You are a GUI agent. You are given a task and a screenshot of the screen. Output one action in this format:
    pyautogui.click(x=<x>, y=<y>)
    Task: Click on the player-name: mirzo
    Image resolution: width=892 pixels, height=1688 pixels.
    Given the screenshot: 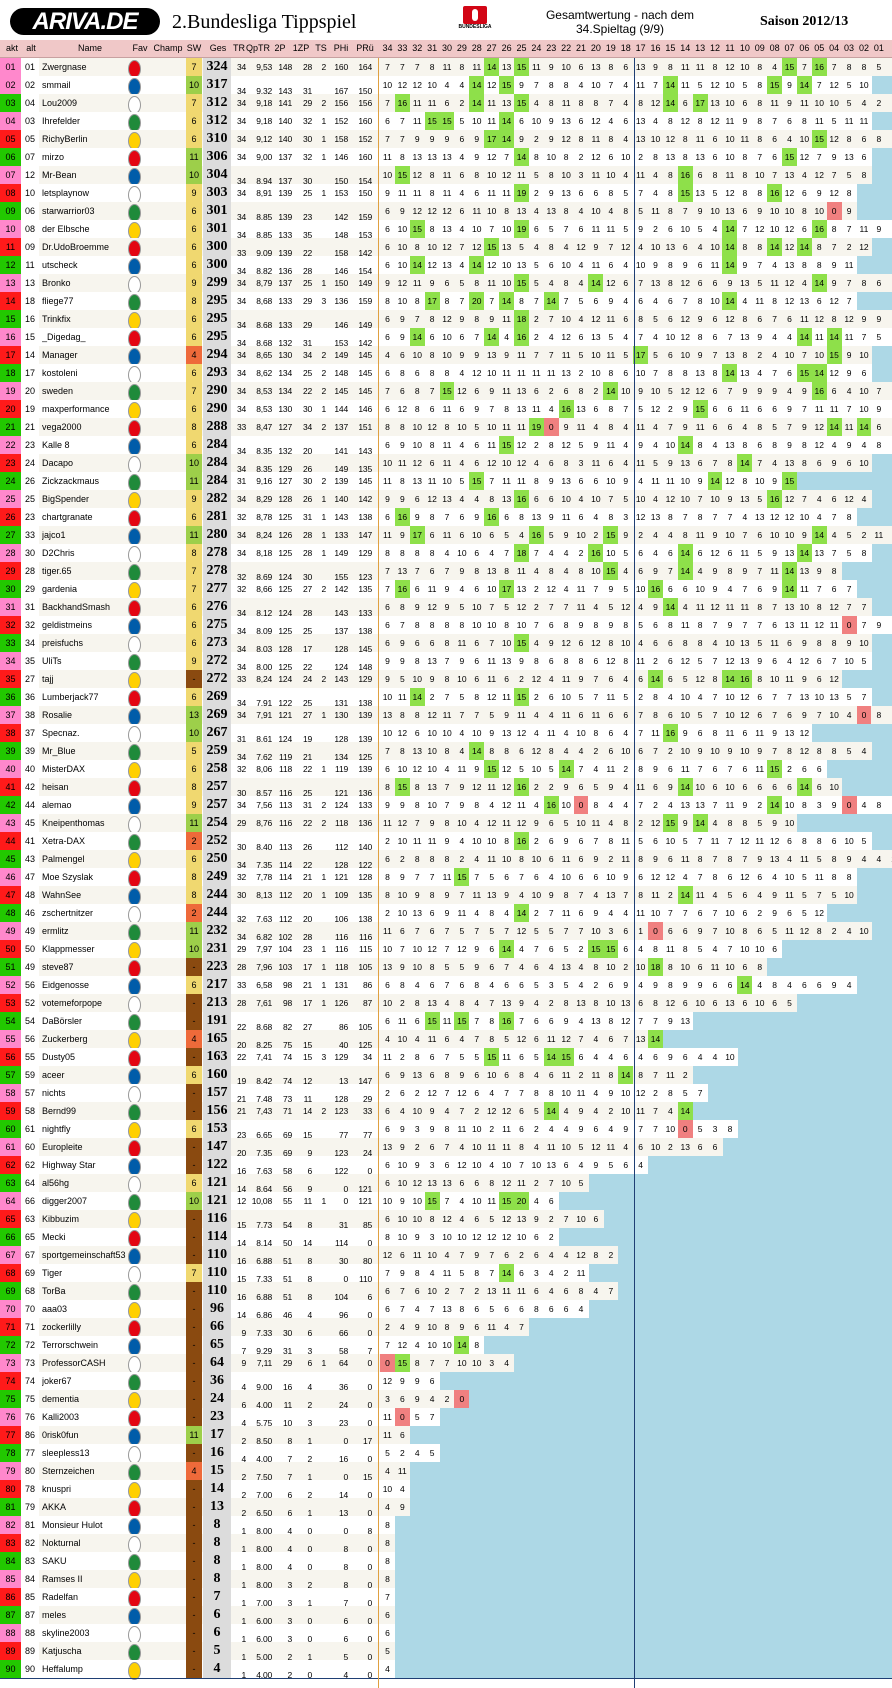 What is the action you would take?
    pyautogui.click(x=53, y=157)
    